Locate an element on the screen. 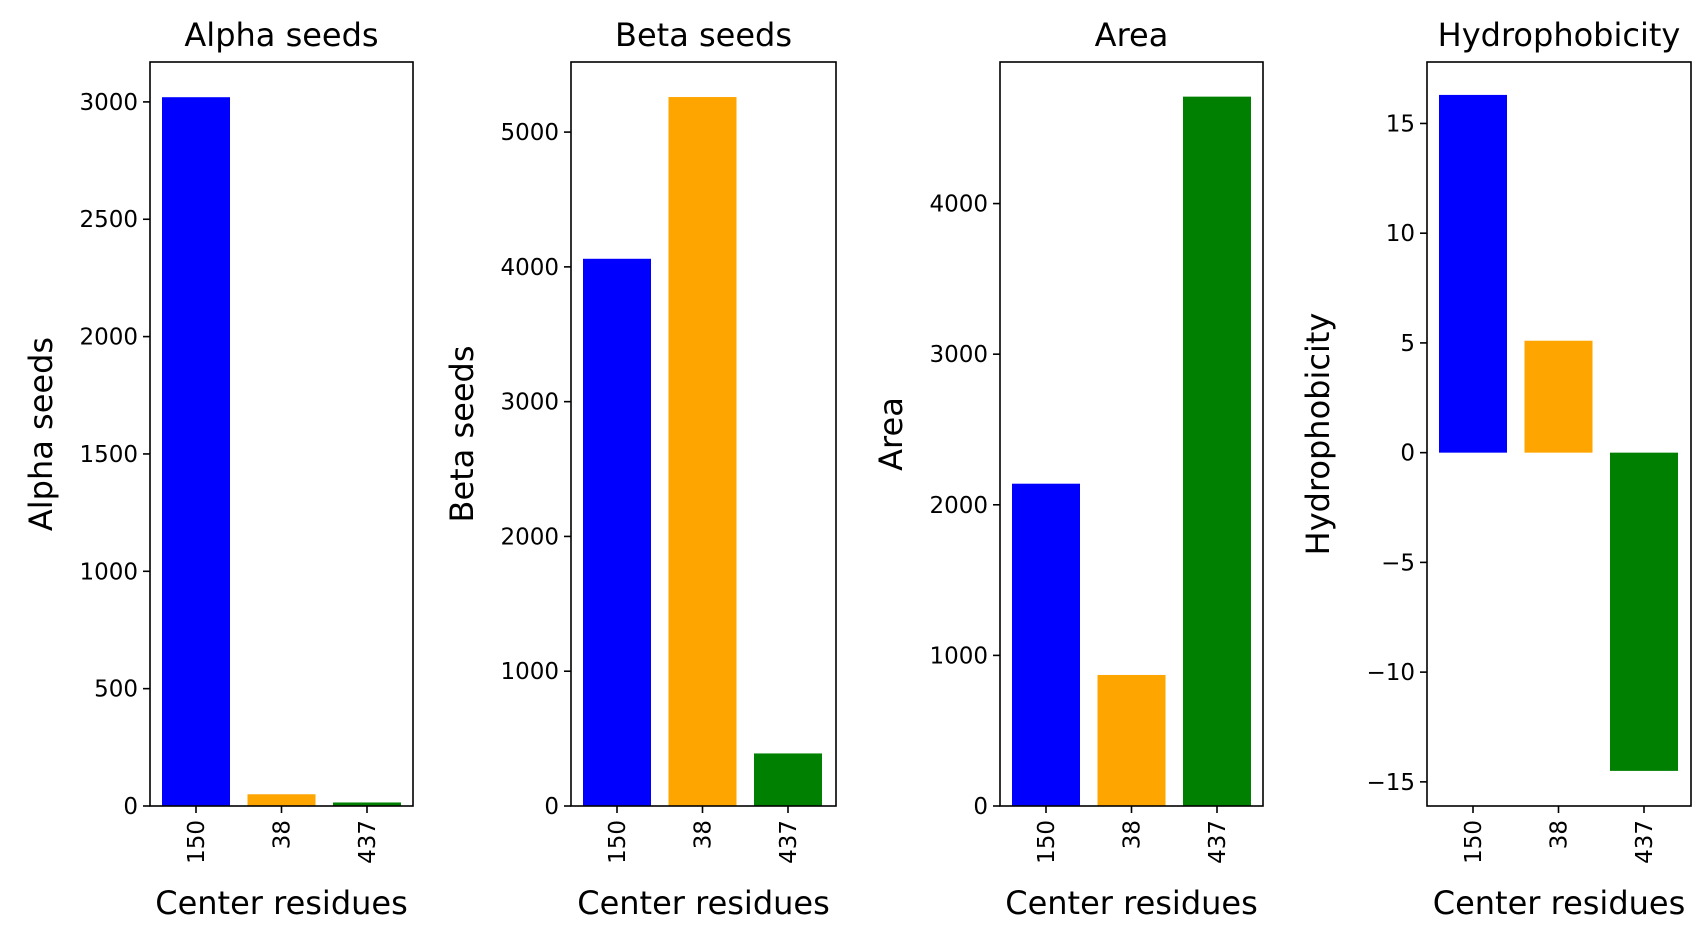 The image size is (1706, 937). y-tick-label: 15 is located at coordinates (1400, 124).